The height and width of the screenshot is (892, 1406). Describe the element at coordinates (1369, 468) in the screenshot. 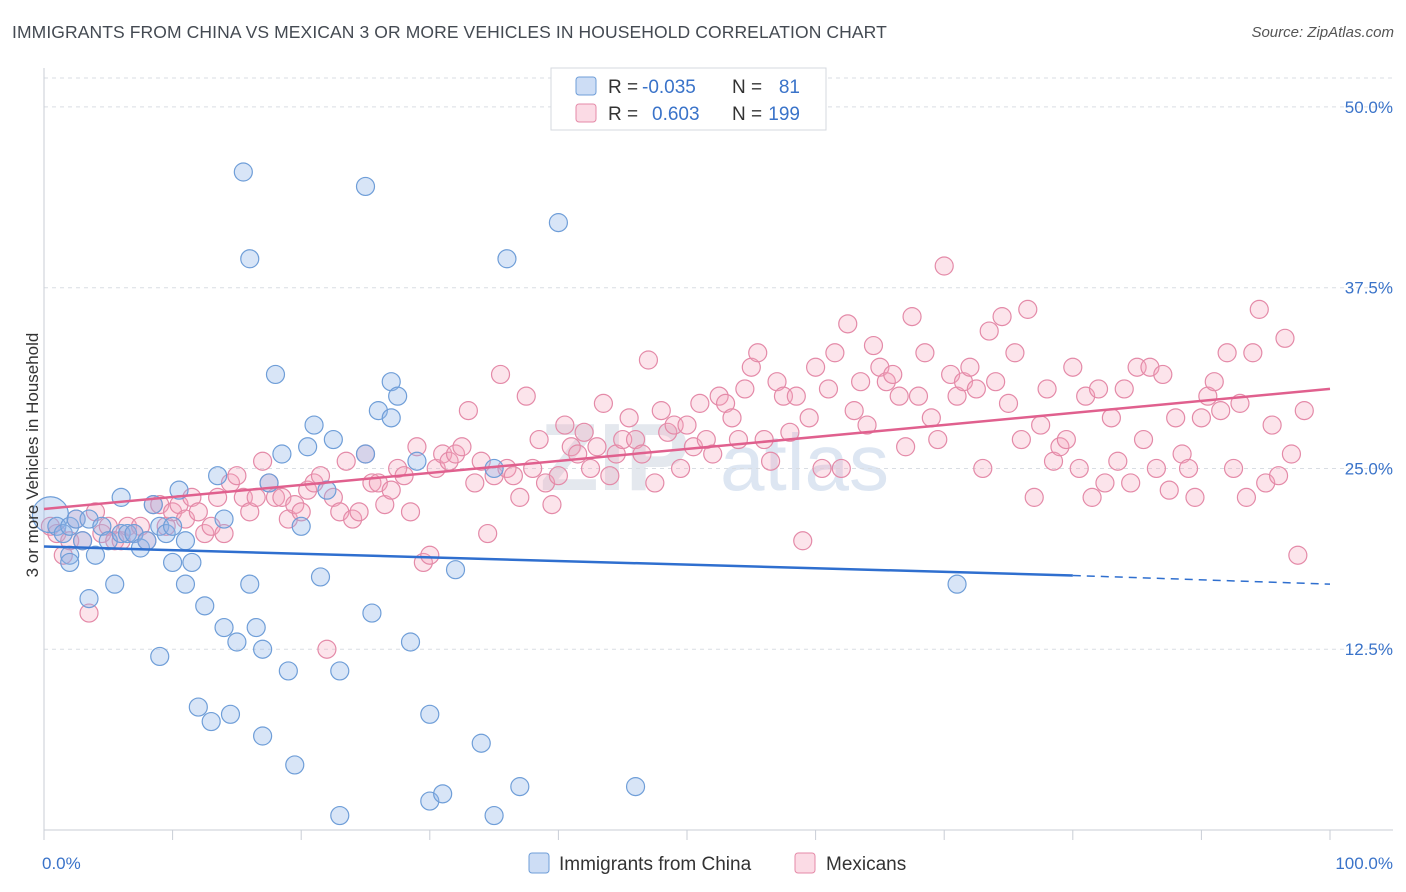

I see `y-tick-label-1: 25.0%` at that location.